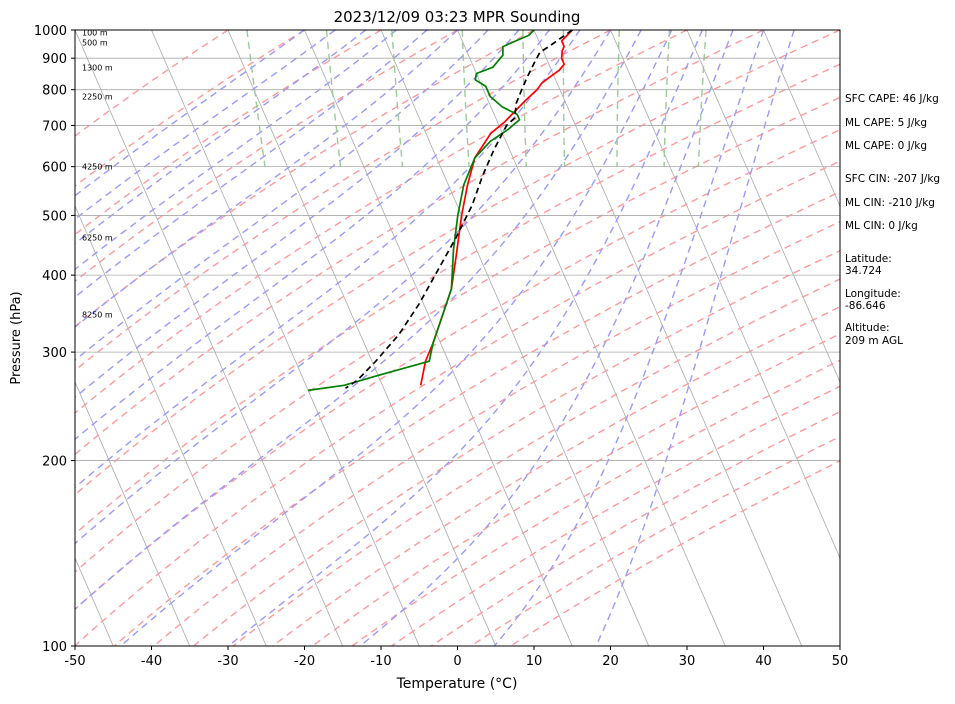  Describe the element at coordinates (16, 337) in the screenshot. I see `y-axis-label: Pressure (hPa)` at that location.